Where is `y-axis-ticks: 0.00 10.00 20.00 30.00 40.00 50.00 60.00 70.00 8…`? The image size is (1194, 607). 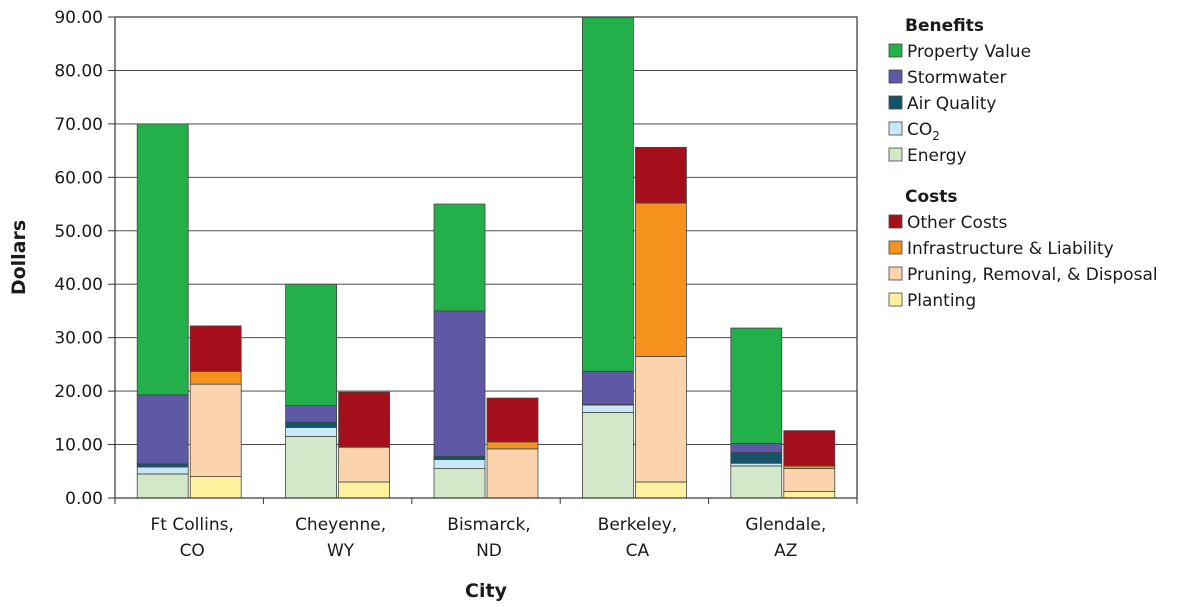
y-axis-ticks: 0.00 10.00 20.00 30.00 40.00 50.00 60.00 70.00 8… is located at coordinates (84, 258).